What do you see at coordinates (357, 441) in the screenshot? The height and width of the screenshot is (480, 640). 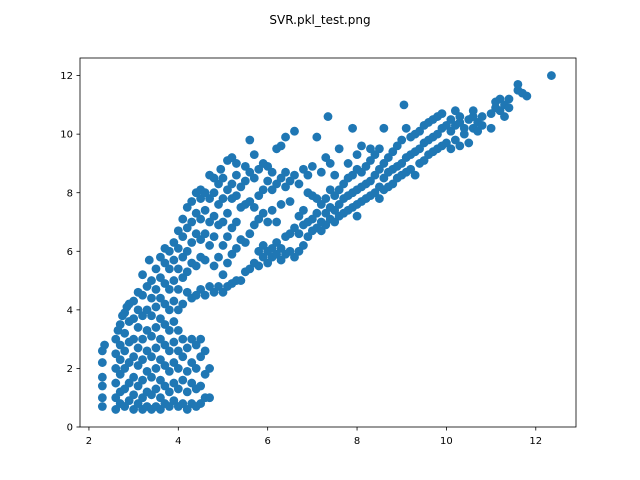 I see `x-tick-label: 8` at bounding box center [357, 441].